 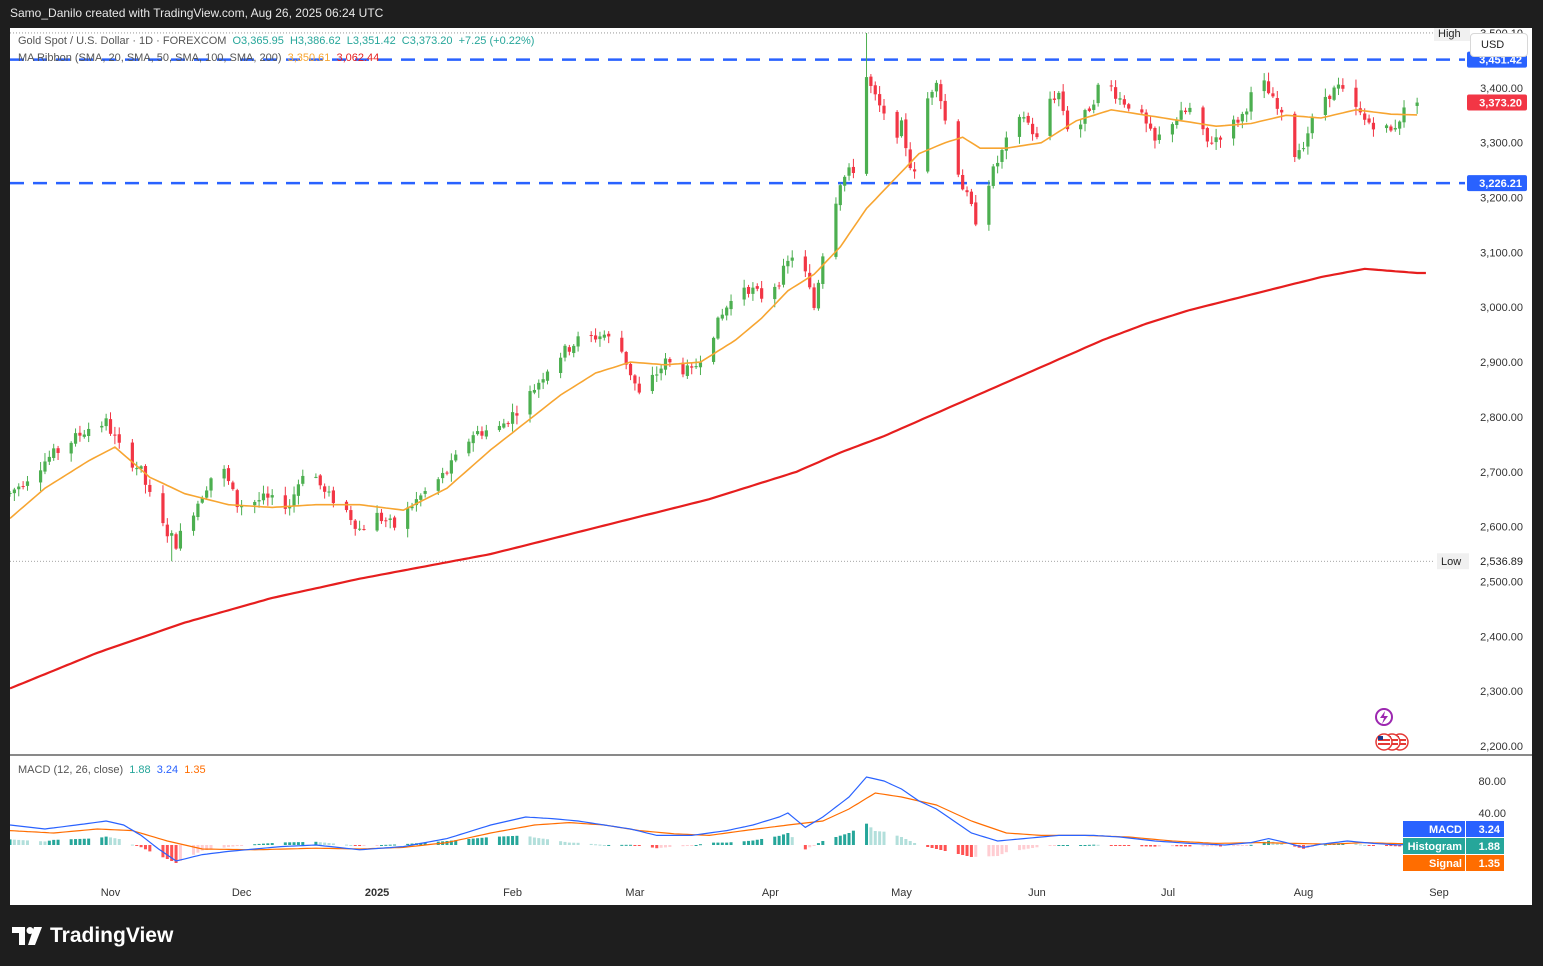 I want to click on macd-badge-label-bg, so click(x=1434, y=829).